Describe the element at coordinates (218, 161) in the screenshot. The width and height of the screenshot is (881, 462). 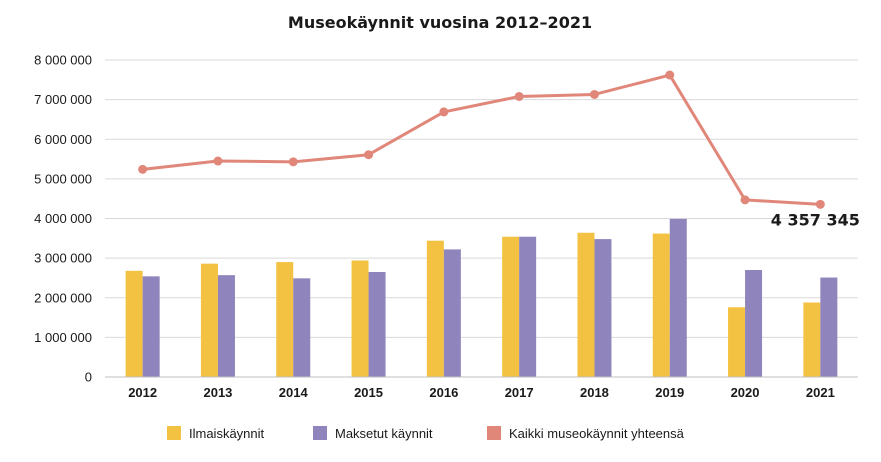
I see `point-kaikki-museokaynnit-yhteensa-2013` at that location.